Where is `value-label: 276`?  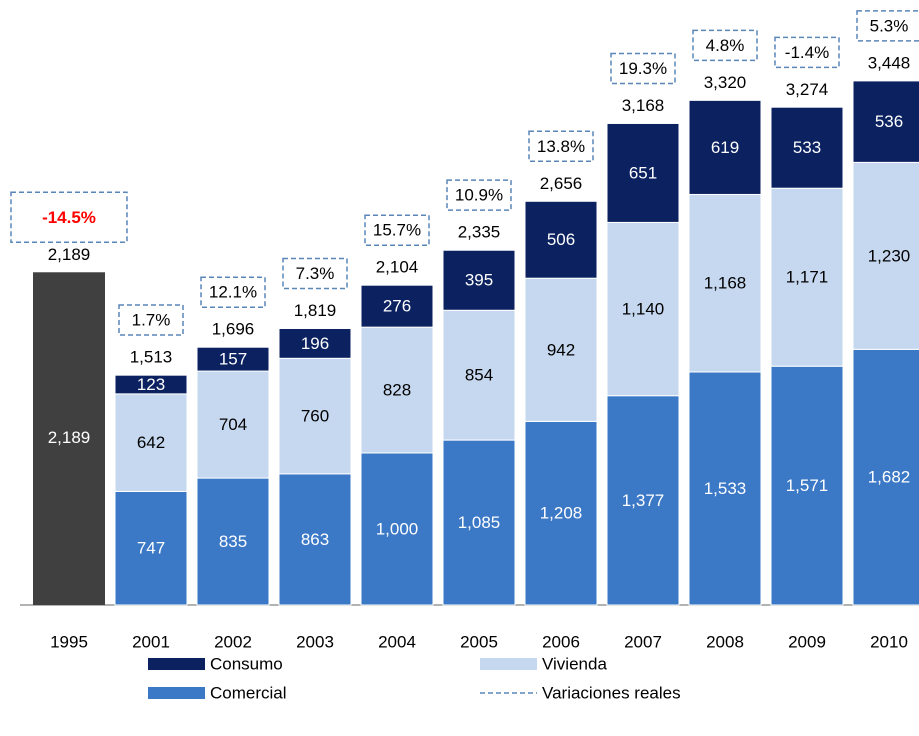 value-label: 276 is located at coordinates (397, 306).